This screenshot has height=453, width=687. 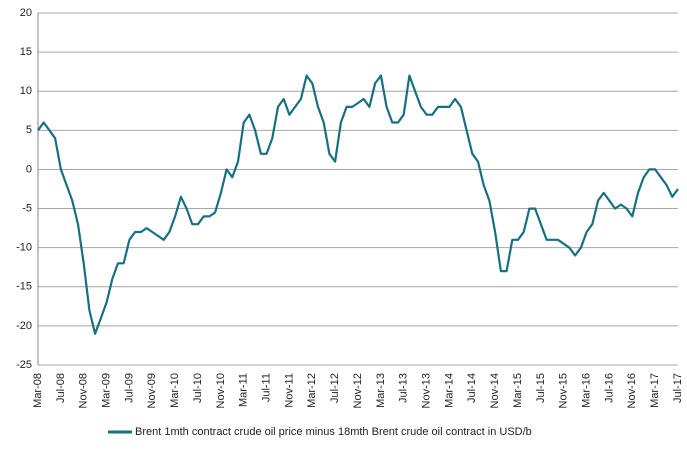 What do you see at coordinates (381, 390) in the screenshot?
I see `x-tick-label: Mar-13` at bounding box center [381, 390].